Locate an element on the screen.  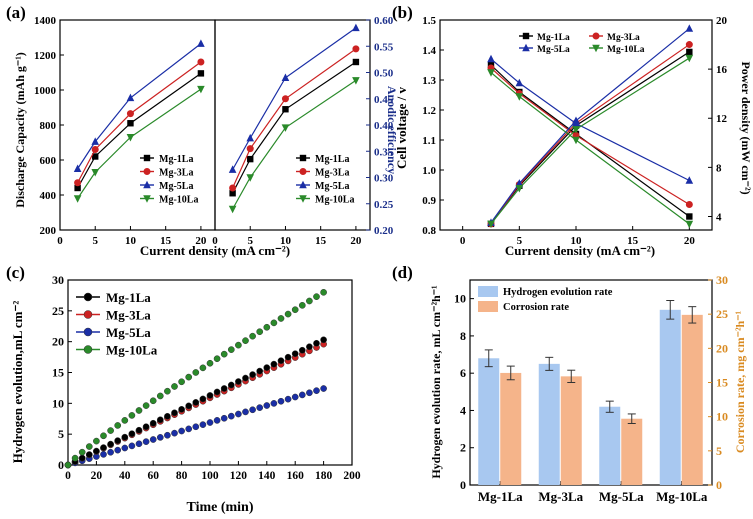
panel-c-ytick-label: 0 is located at coordinates (61, 465).